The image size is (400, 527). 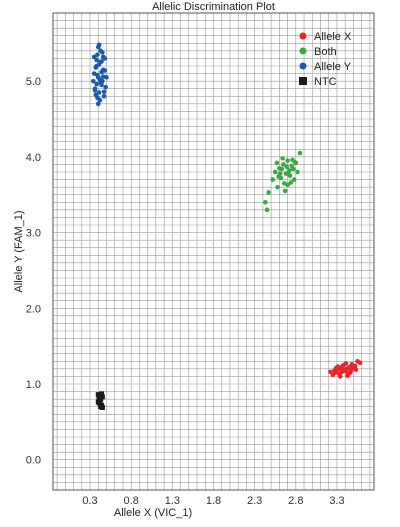 What do you see at coordinates (33, 385) in the screenshot?
I see `y-tick-label: 1.0` at bounding box center [33, 385].